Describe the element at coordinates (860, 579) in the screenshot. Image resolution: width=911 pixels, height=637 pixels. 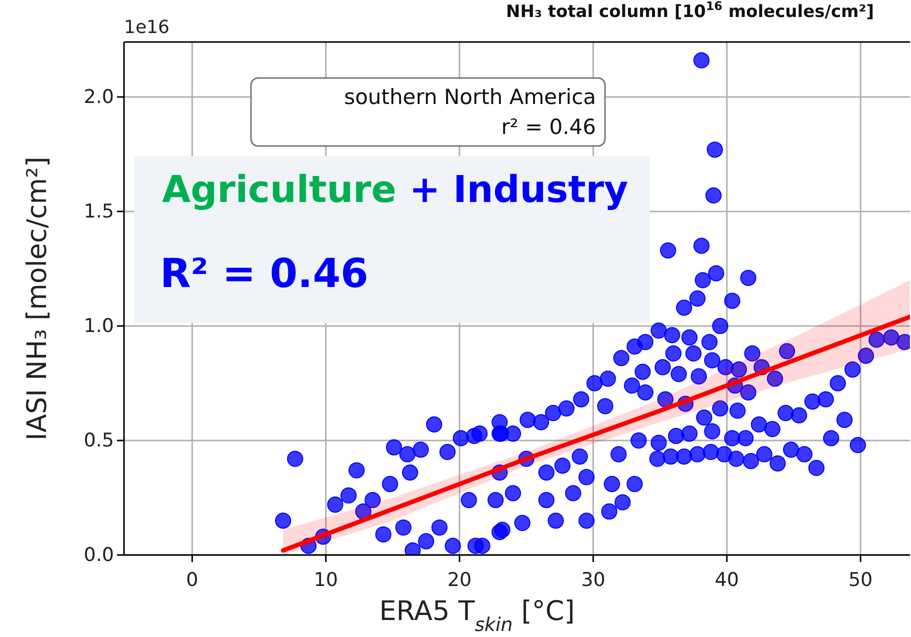
I see `x-tick-label: 50` at that location.